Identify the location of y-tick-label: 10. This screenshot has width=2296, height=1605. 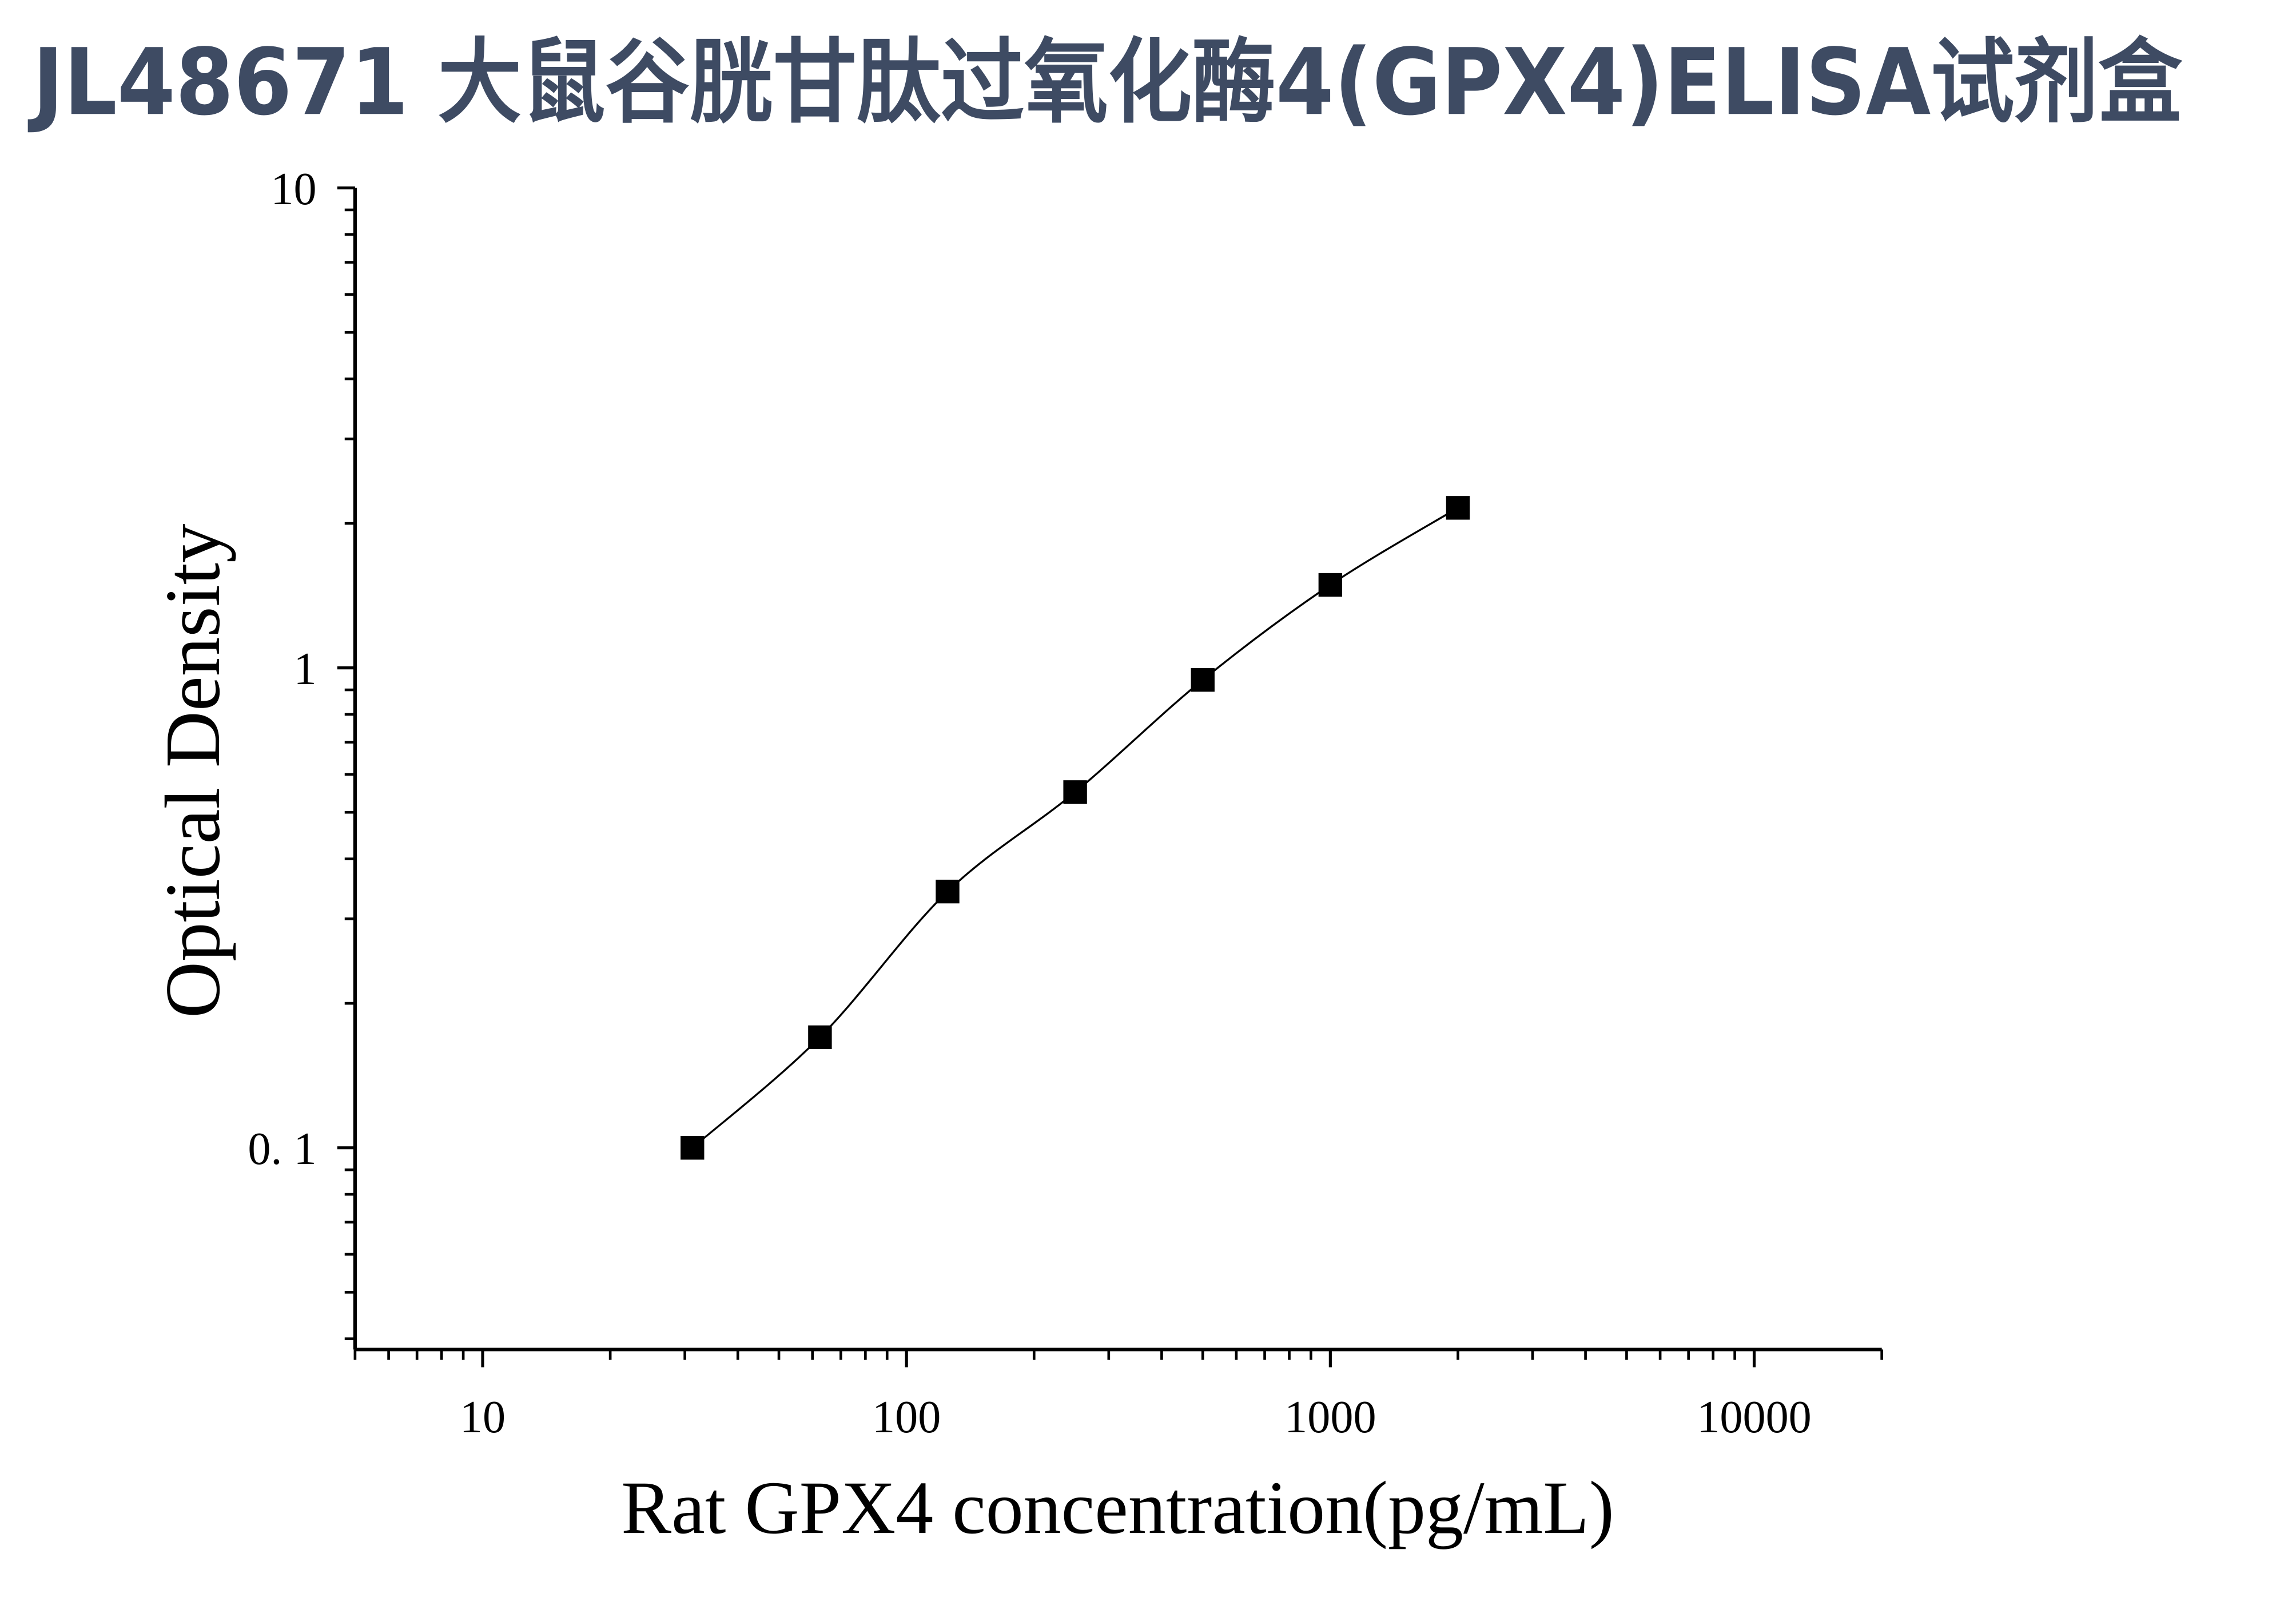
(293, 189).